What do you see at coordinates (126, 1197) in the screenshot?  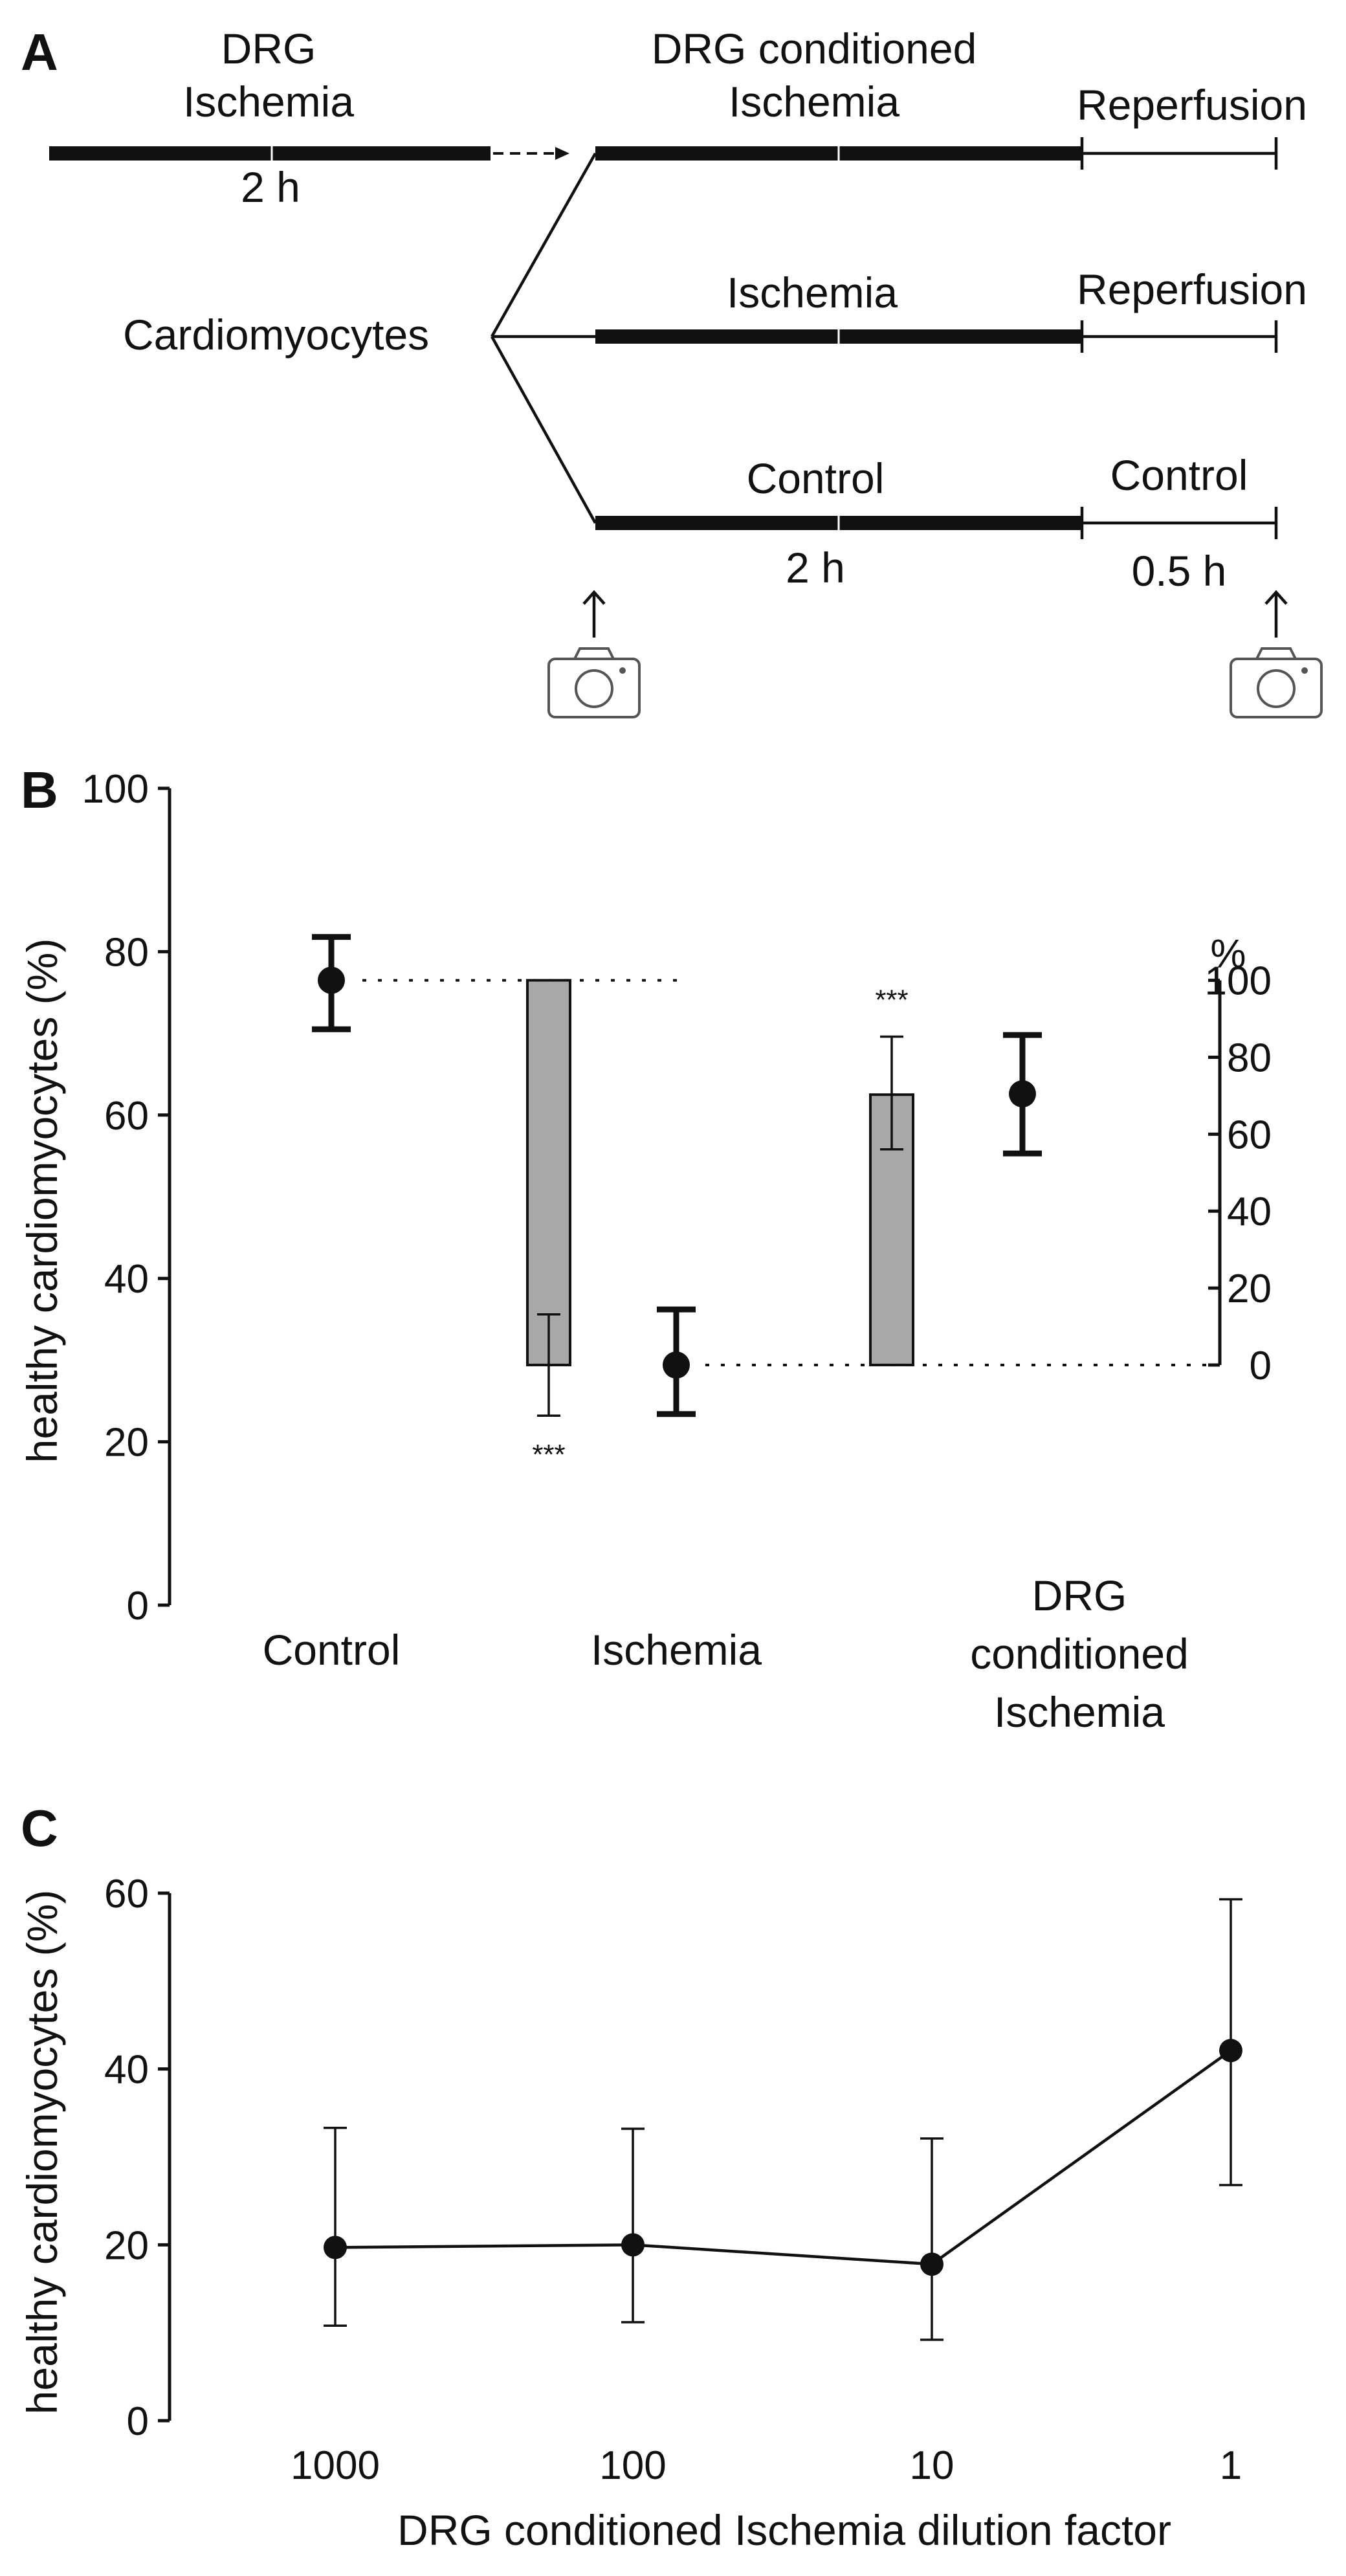 I see `panel-b-y-ticks: 0 20 40 60 80 100` at bounding box center [126, 1197].